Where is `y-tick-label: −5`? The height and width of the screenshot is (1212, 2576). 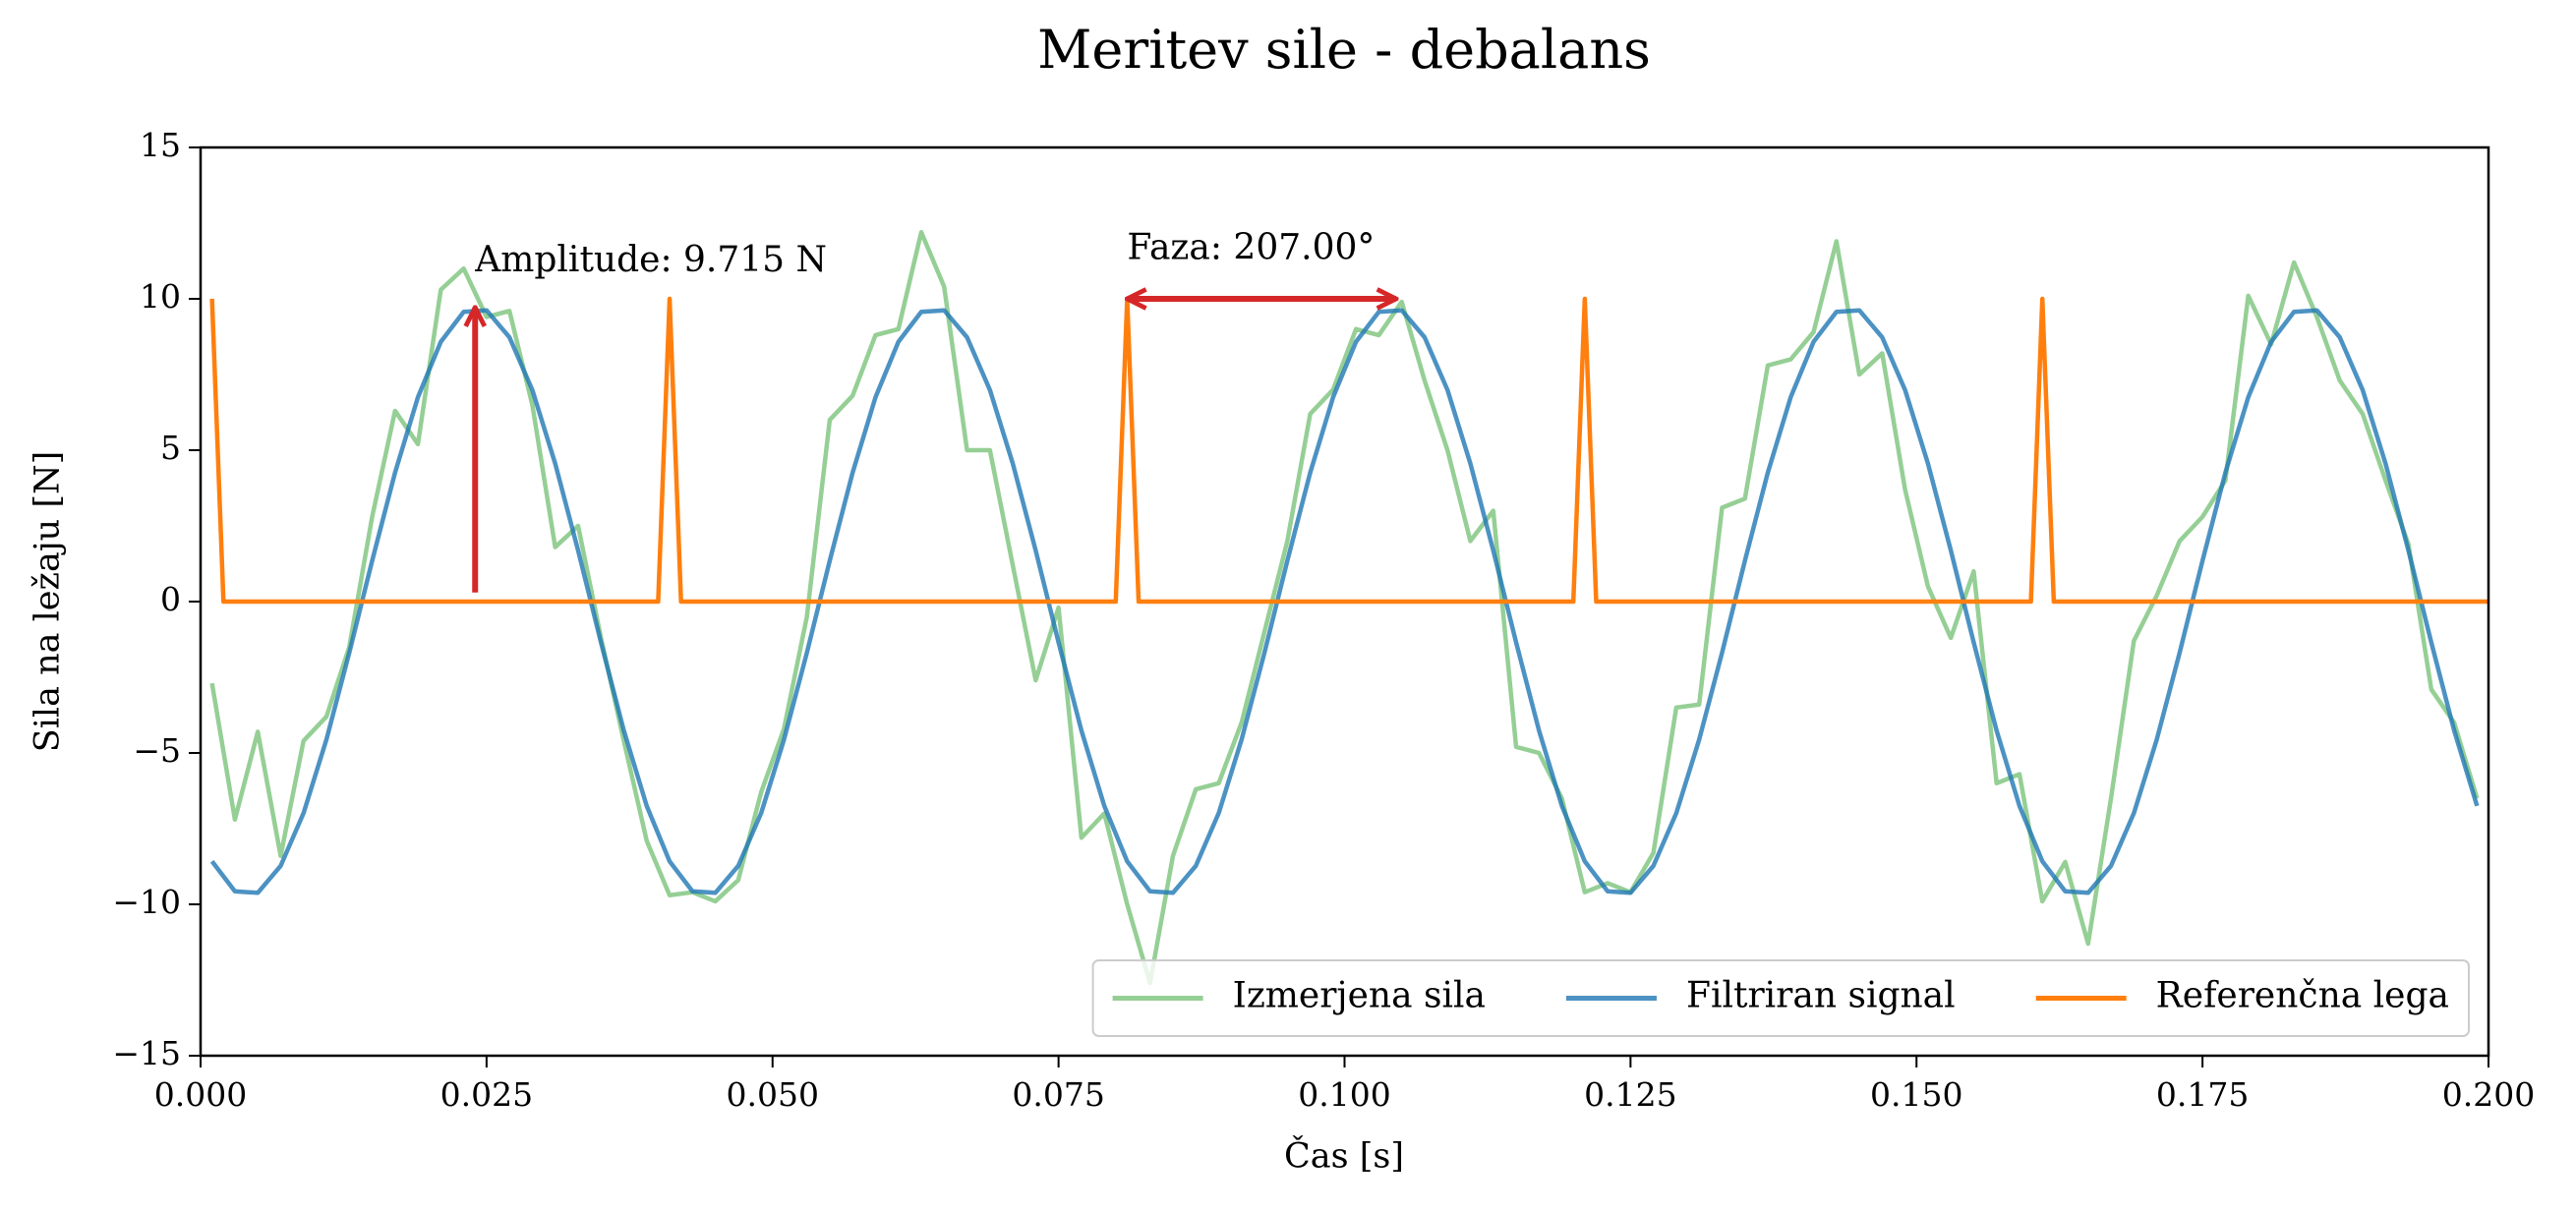
y-tick-label: −5 is located at coordinates (157, 750).